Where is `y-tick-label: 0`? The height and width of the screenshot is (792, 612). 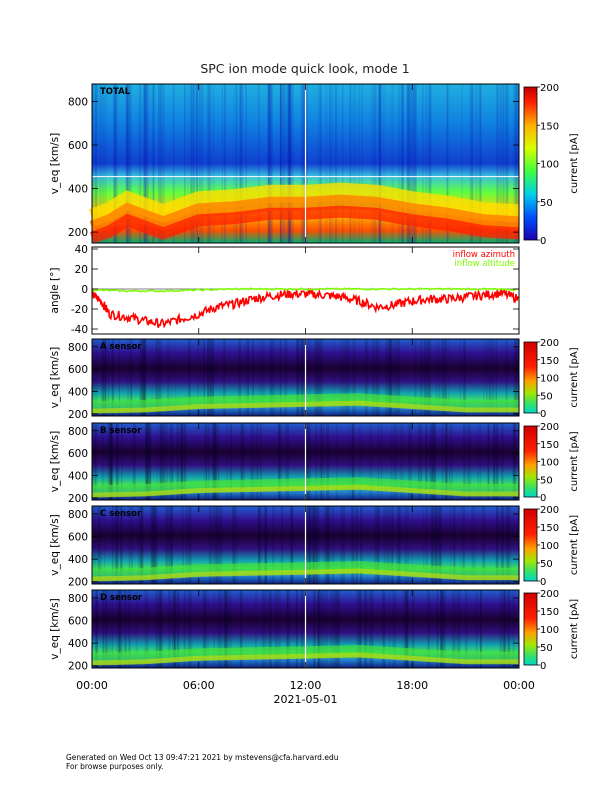
y-tick-label: 0 is located at coordinates (84, 290).